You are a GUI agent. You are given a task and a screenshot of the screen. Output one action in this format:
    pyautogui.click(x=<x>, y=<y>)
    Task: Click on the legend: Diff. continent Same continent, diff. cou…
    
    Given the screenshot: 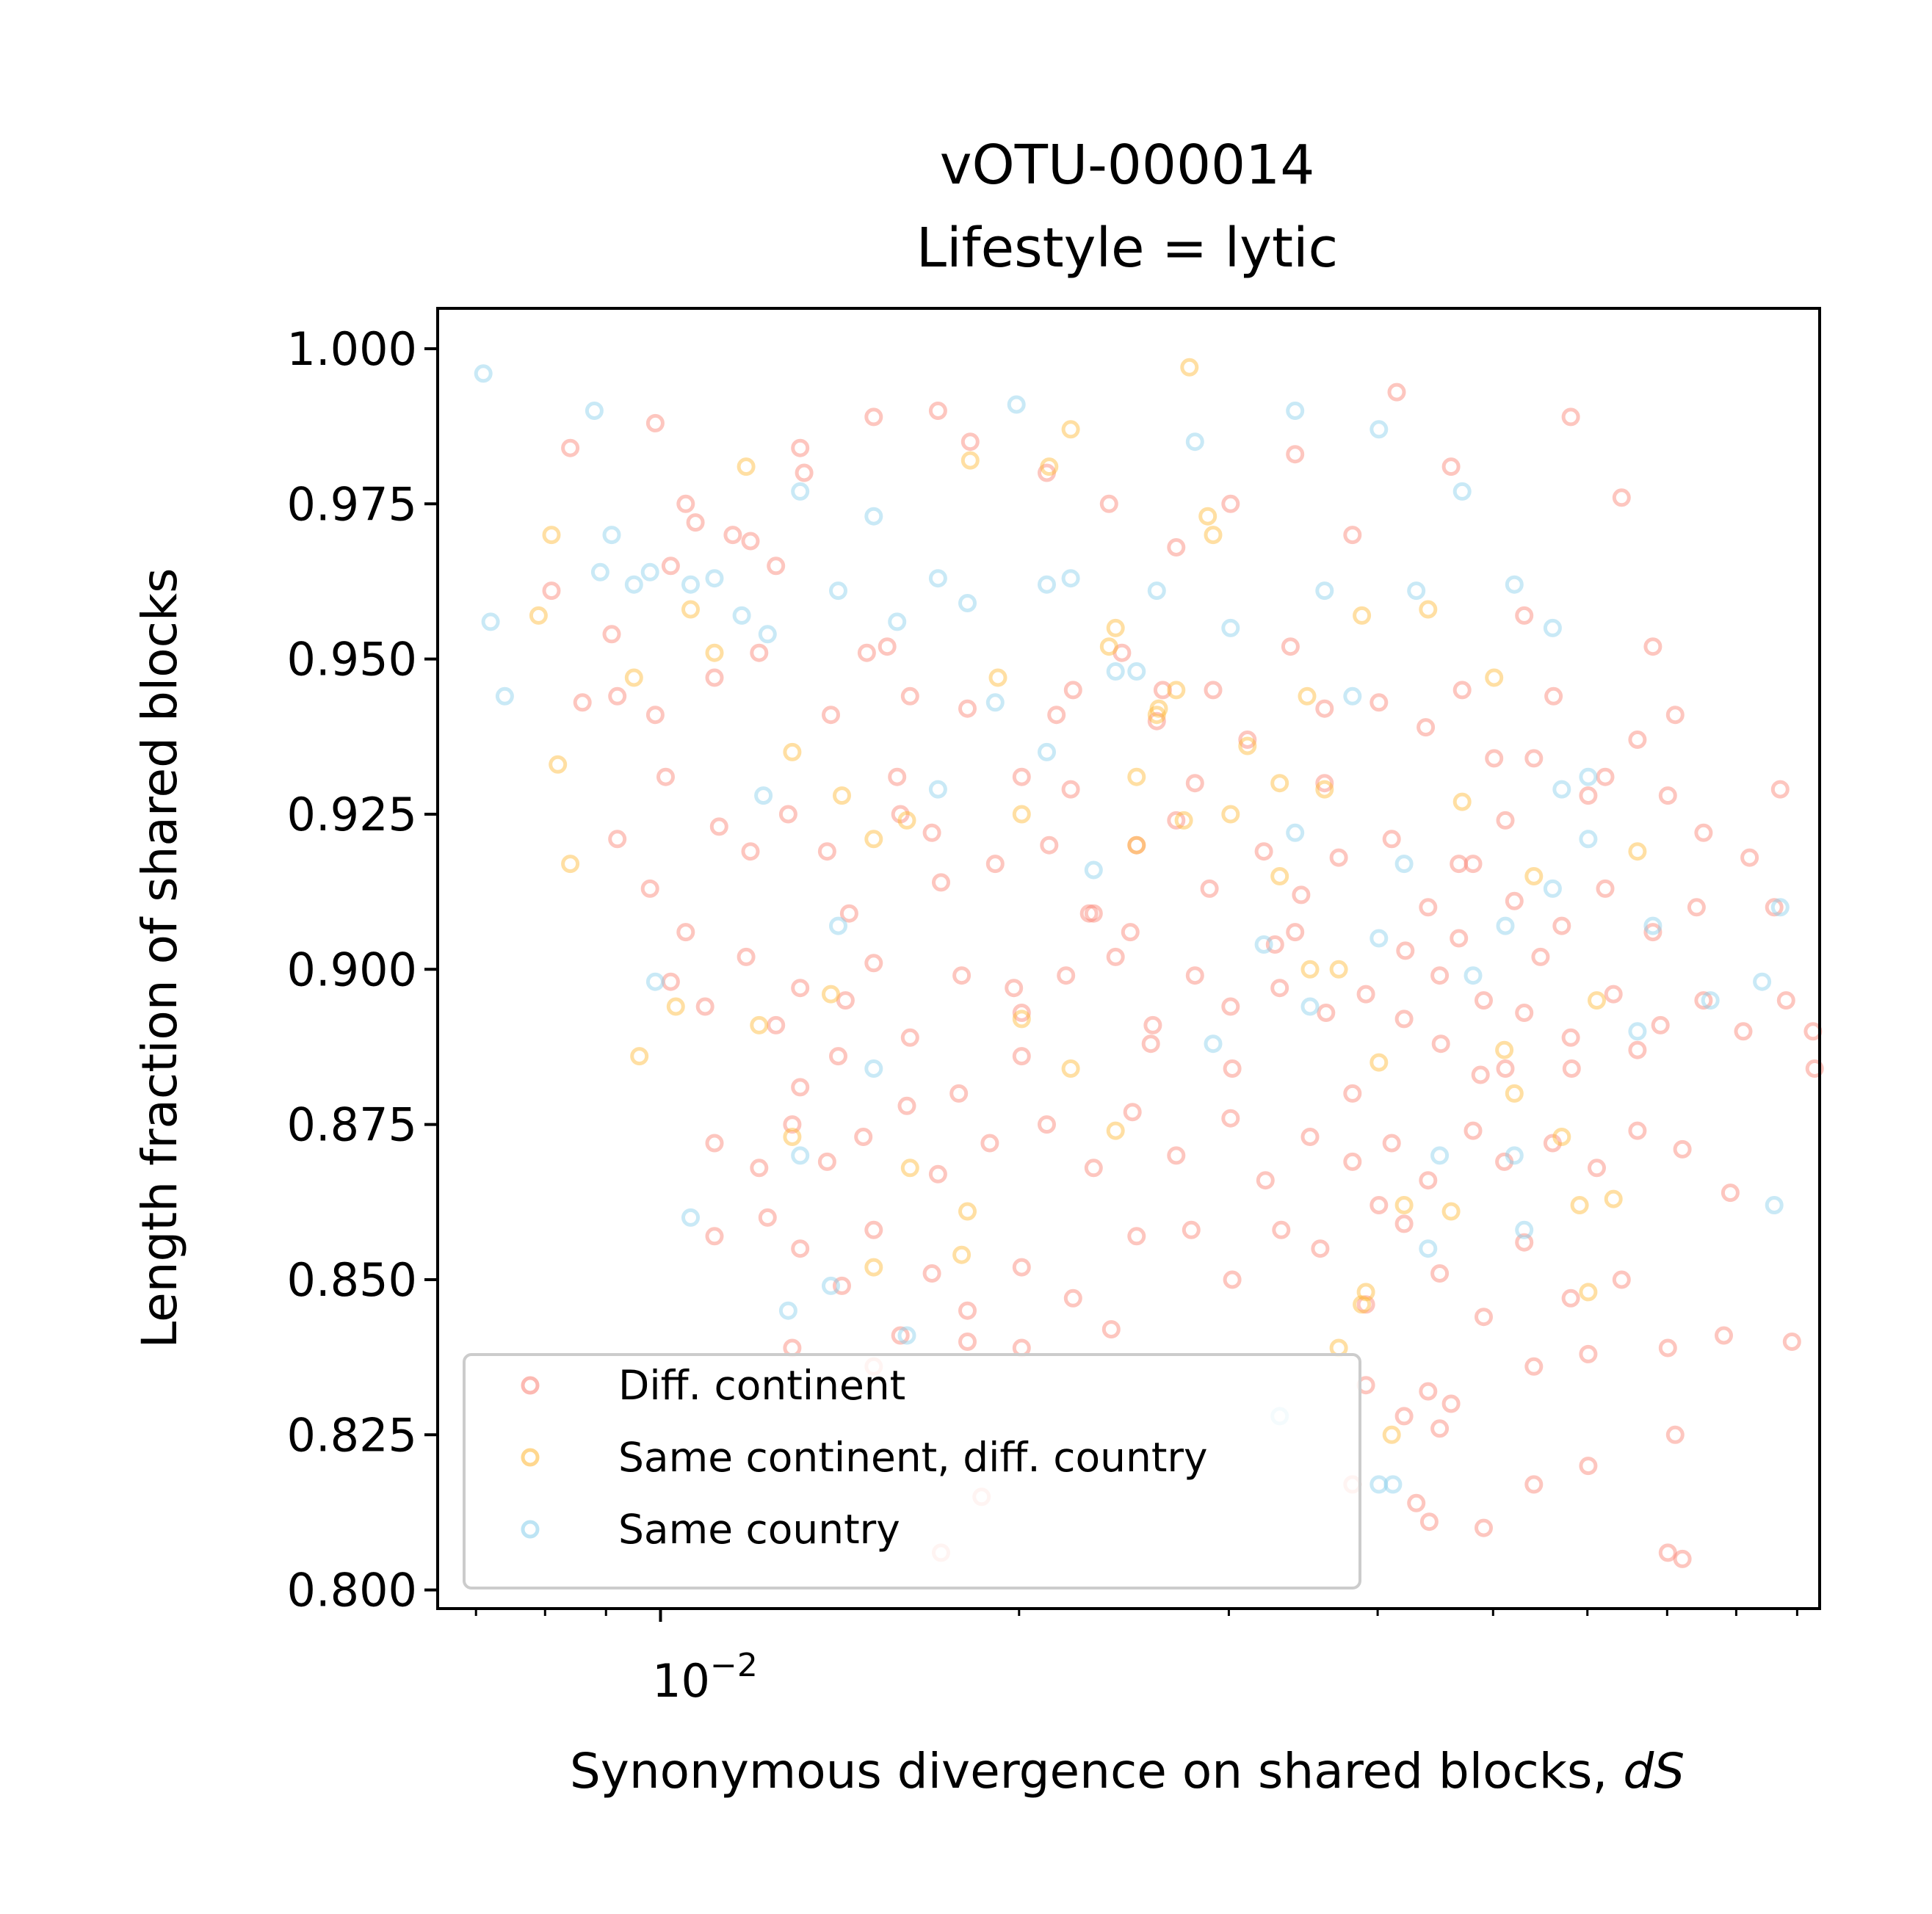 What is the action you would take?
    pyautogui.click(x=912, y=1471)
    